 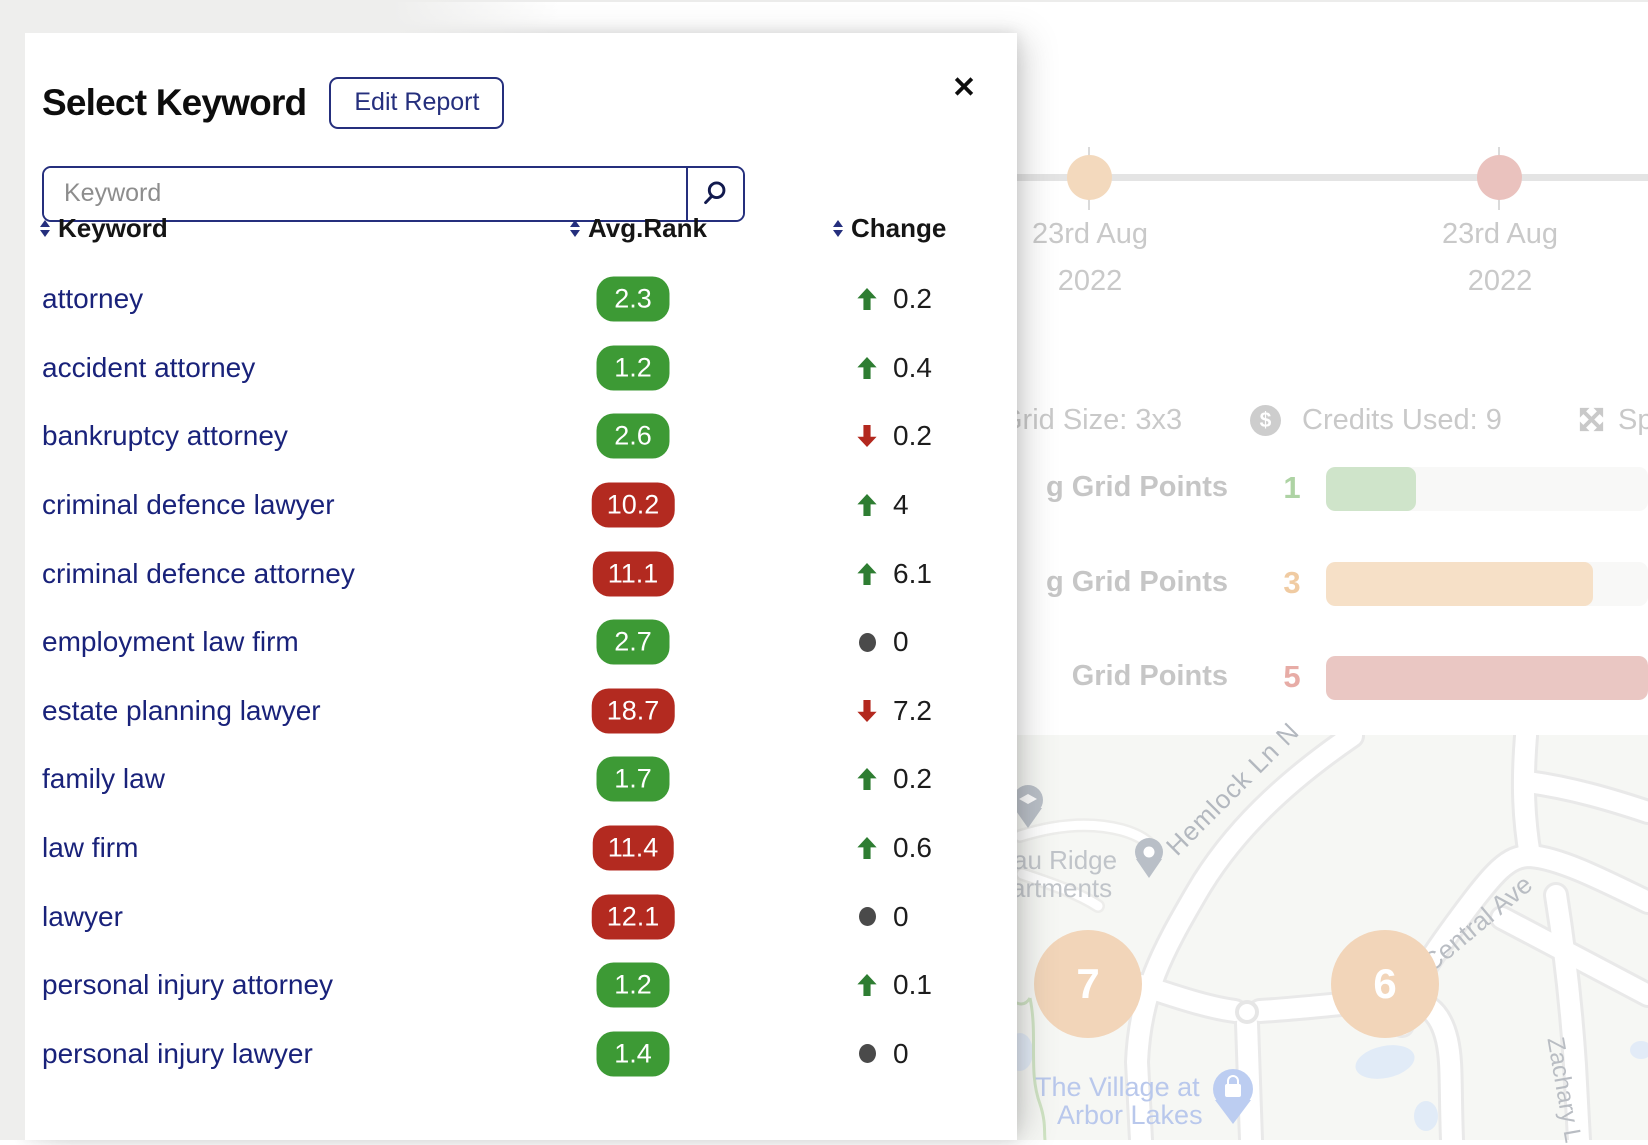 I want to click on column-header-label: Change, so click(x=899, y=228).